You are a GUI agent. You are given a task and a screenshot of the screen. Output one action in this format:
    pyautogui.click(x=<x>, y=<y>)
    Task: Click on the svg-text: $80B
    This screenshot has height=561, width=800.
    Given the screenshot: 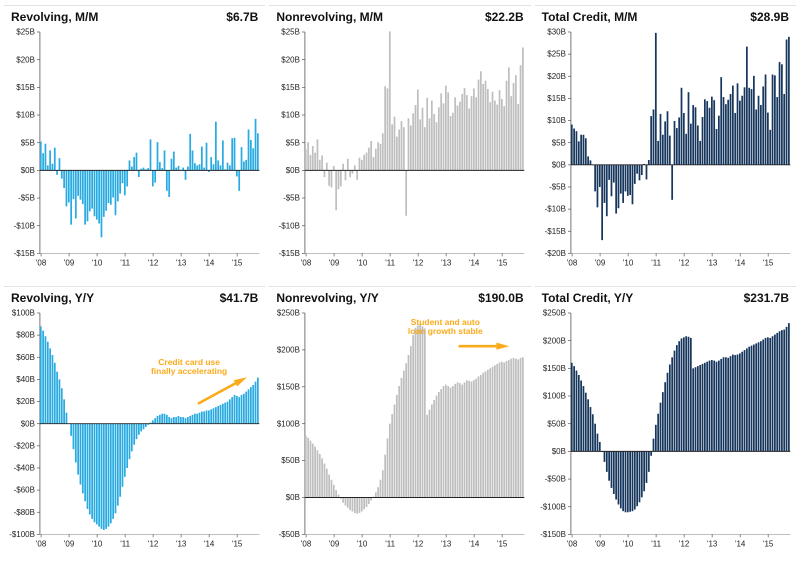 What is the action you would take?
    pyautogui.click(x=25, y=335)
    